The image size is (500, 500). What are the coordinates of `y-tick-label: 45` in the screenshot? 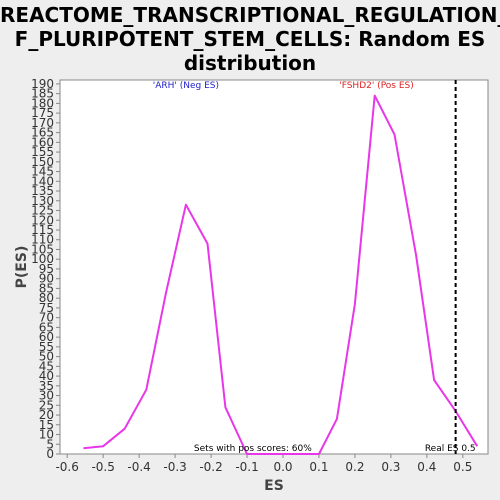 It's located at (46, 366).